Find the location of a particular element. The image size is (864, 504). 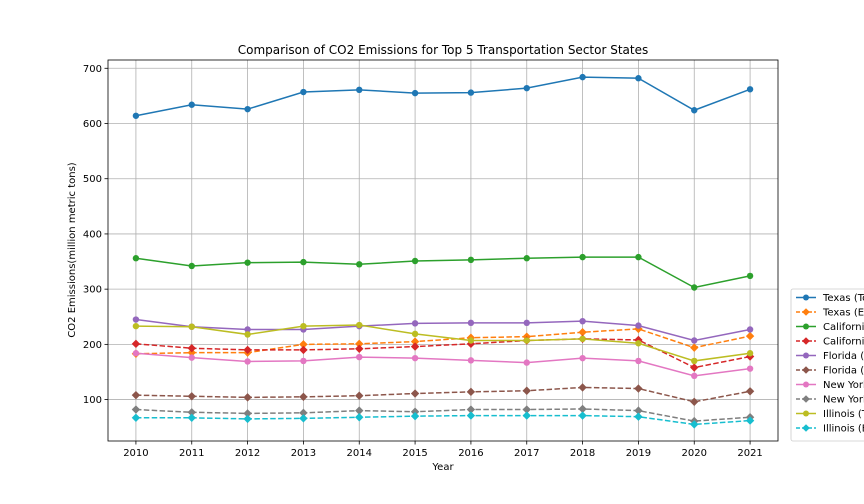

legend-label: Californi is located at coordinates (843, 342).